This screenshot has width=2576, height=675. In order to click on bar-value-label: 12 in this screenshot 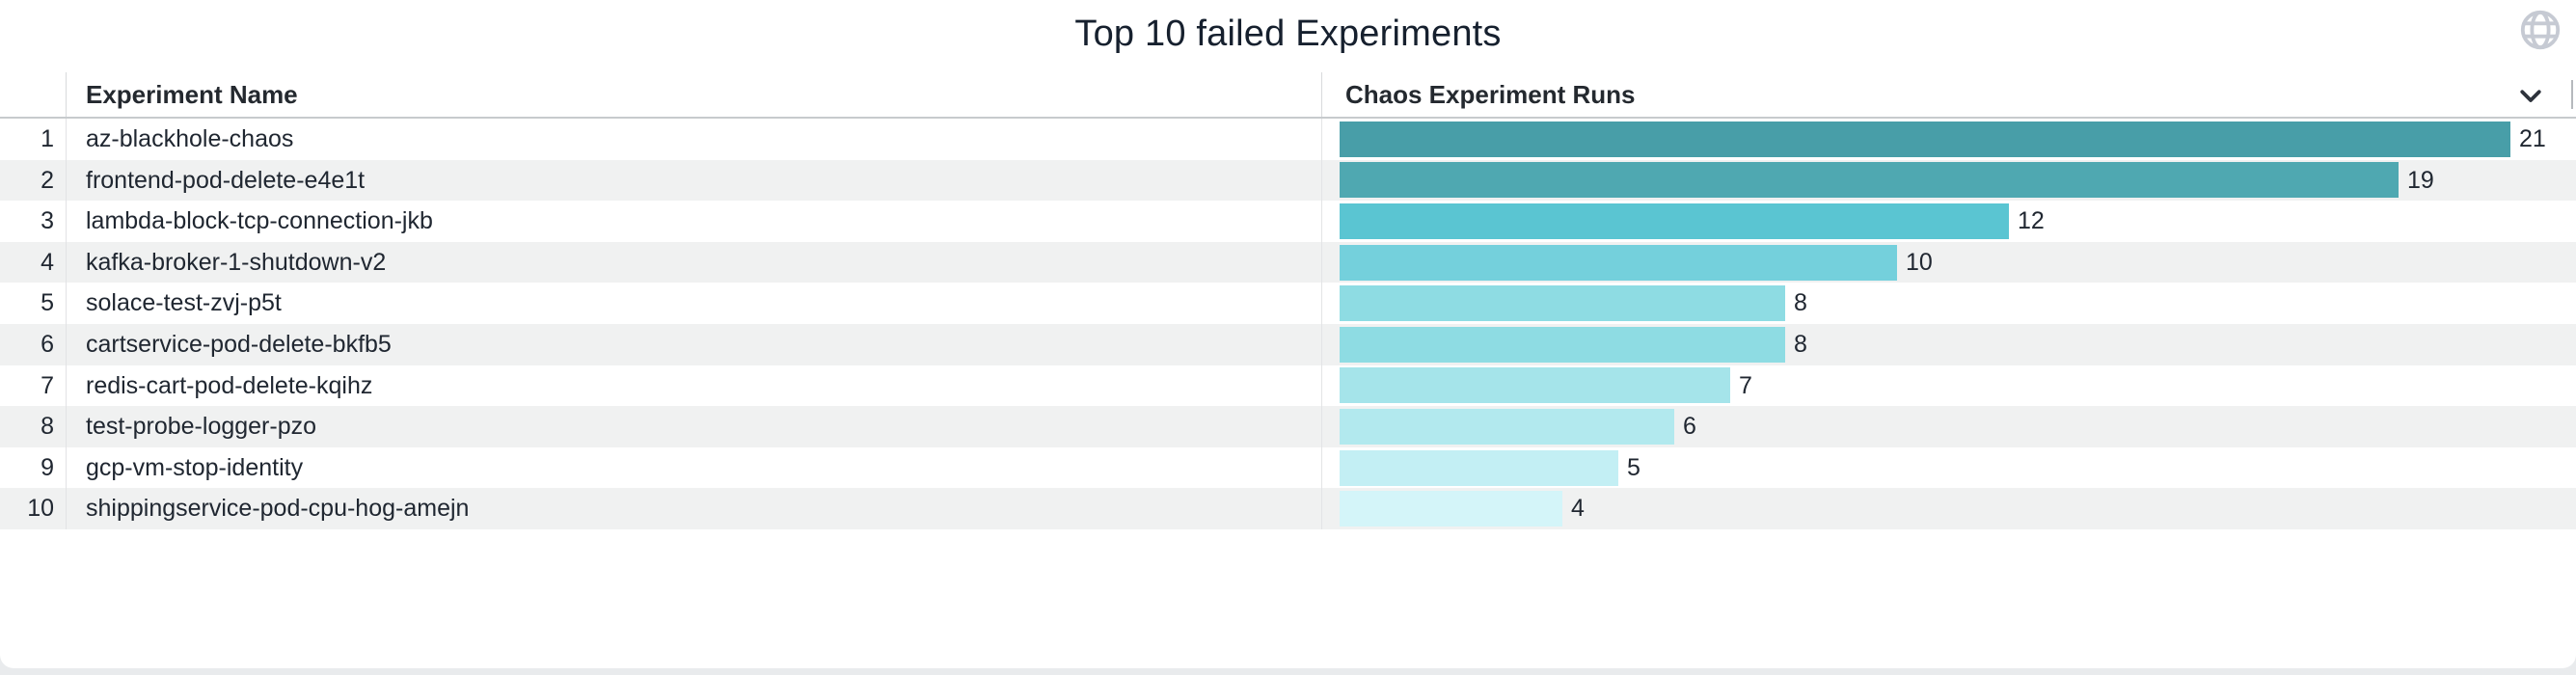, I will do `click(2031, 221)`.